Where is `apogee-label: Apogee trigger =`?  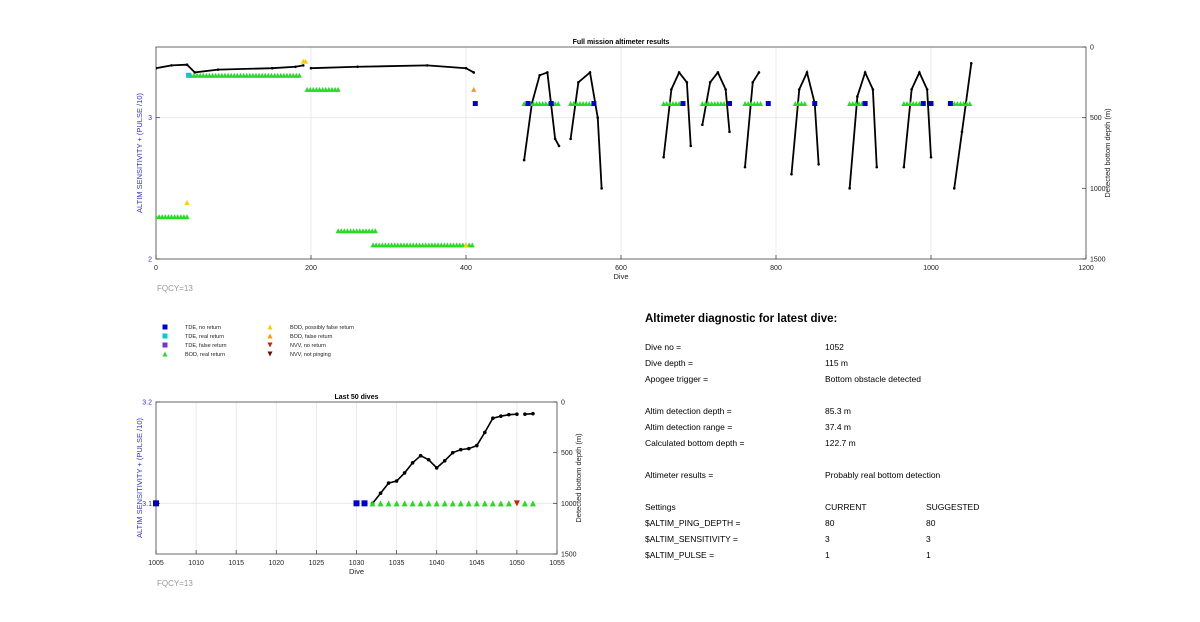 apogee-label: Apogee trigger = is located at coordinates (677, 379).